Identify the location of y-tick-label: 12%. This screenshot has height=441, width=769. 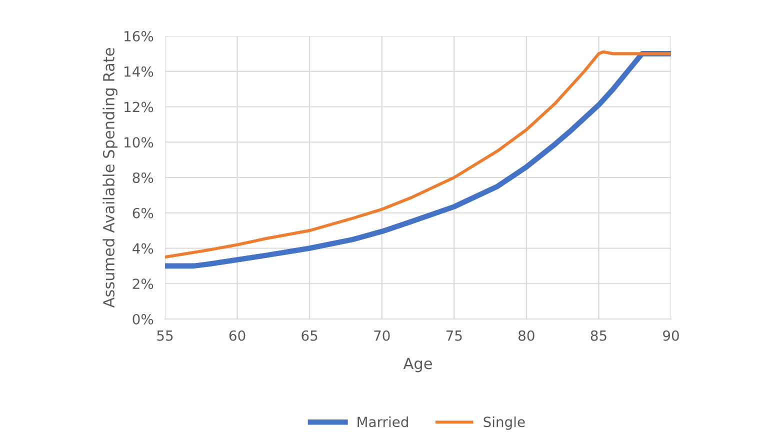
(139, 107).